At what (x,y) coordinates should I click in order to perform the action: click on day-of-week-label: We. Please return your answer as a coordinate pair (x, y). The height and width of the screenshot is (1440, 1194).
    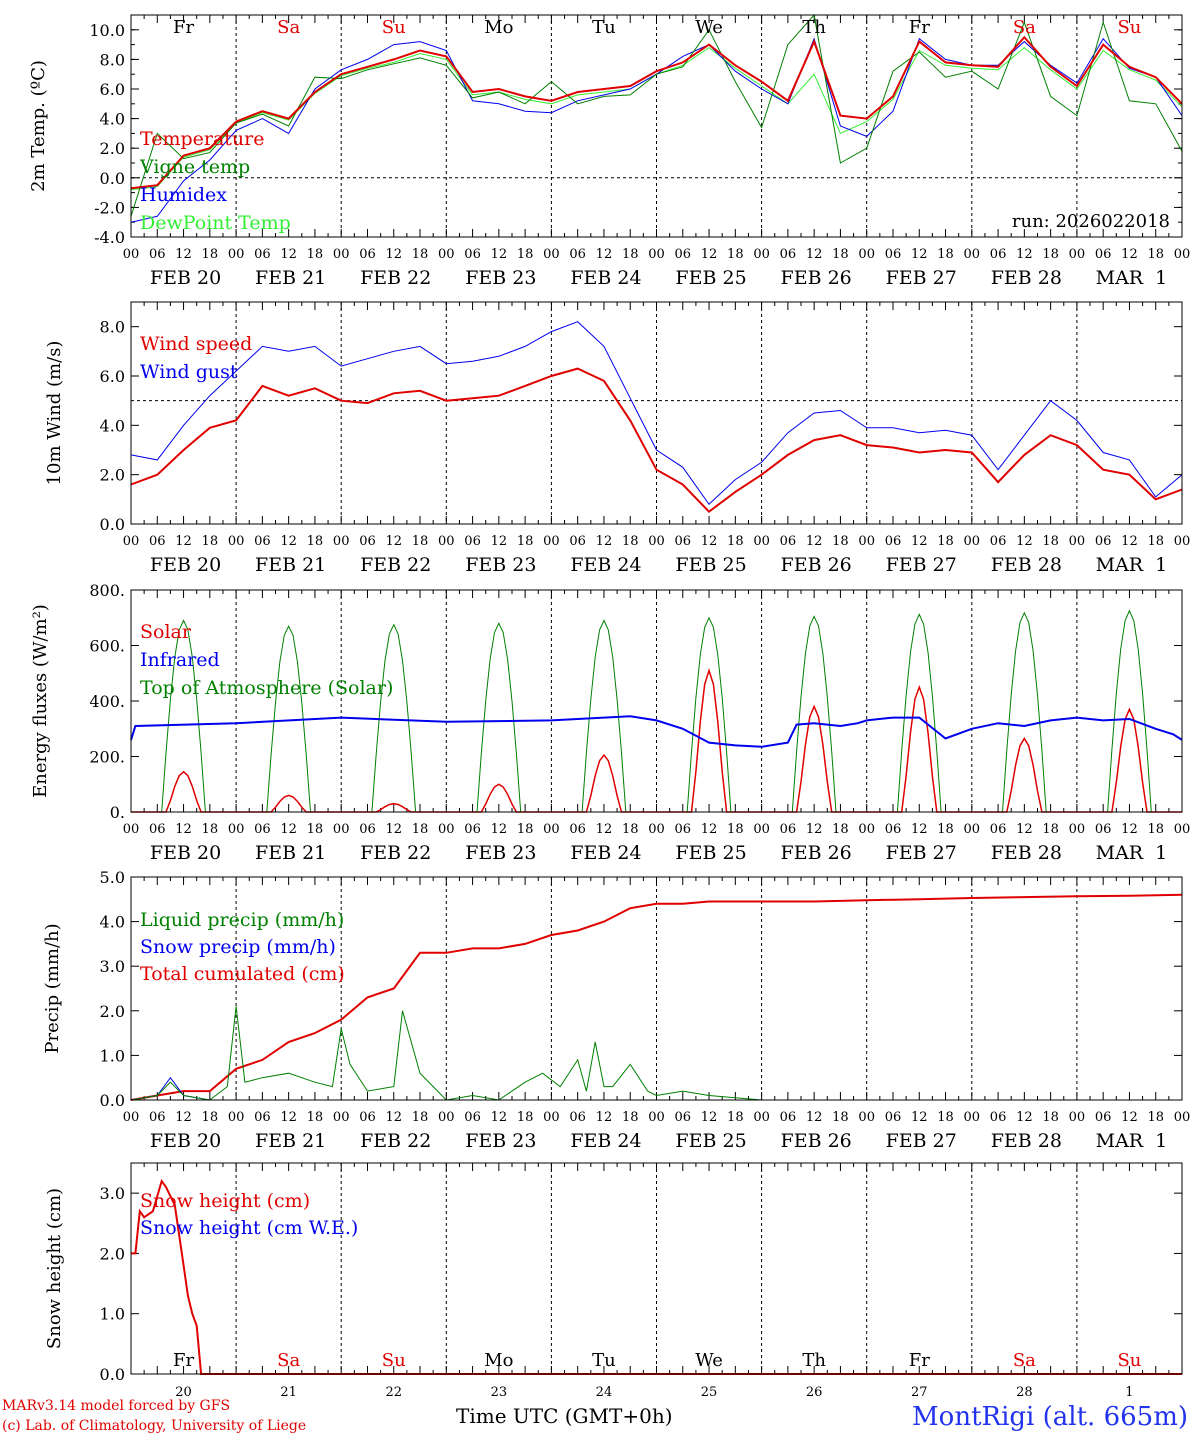
    Looking at the image, I should click on (709, 1360).